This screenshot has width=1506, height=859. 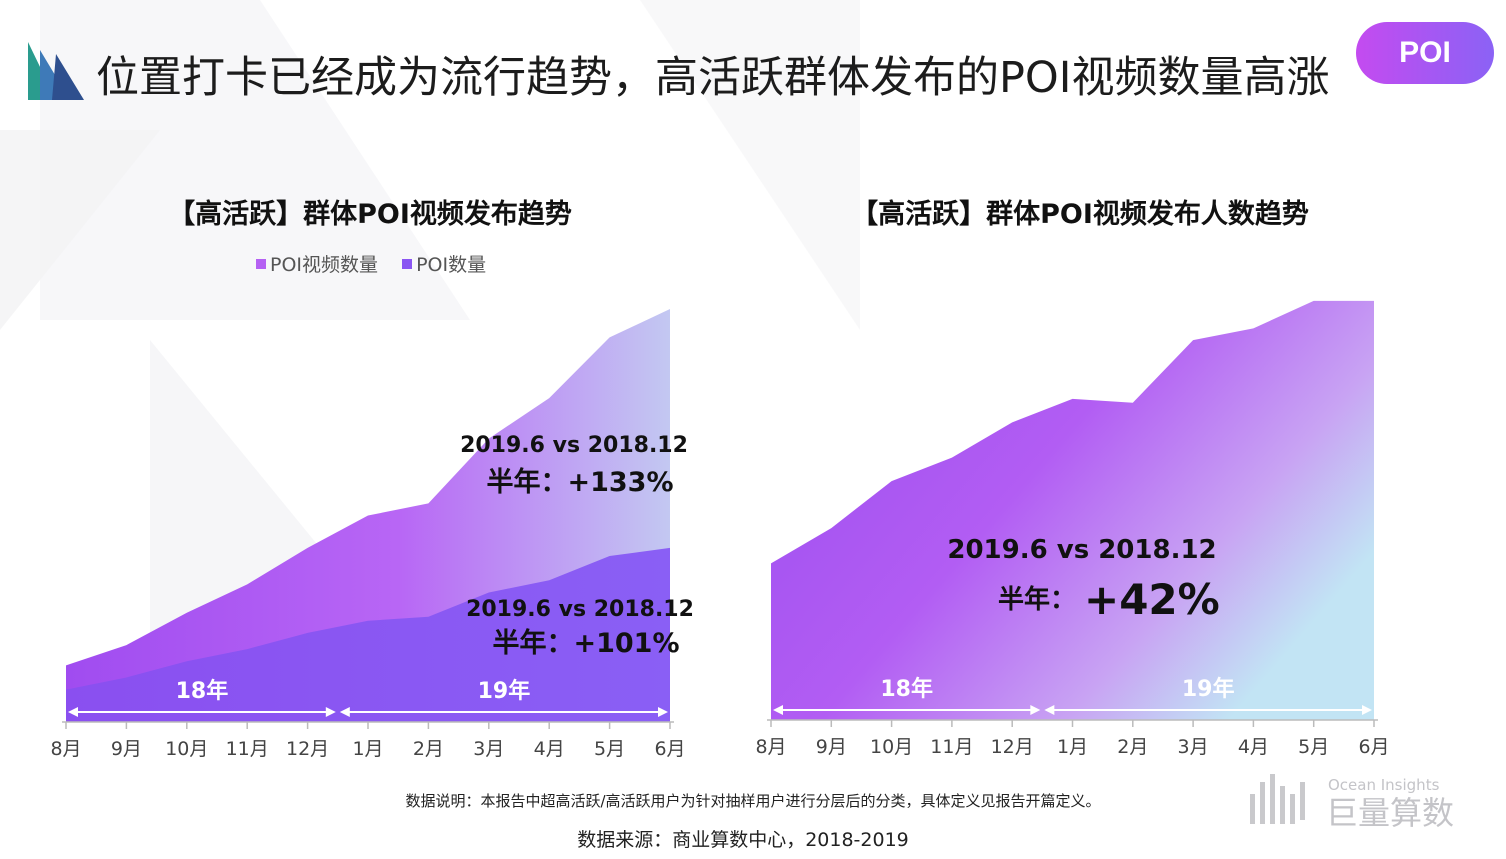 What do you see at coordinates (1080, 214) in the screenshot?
I see `right-chart-title: 【高活跃】群体POI视频发布人数趋势` at bounding box center [1080, 214].